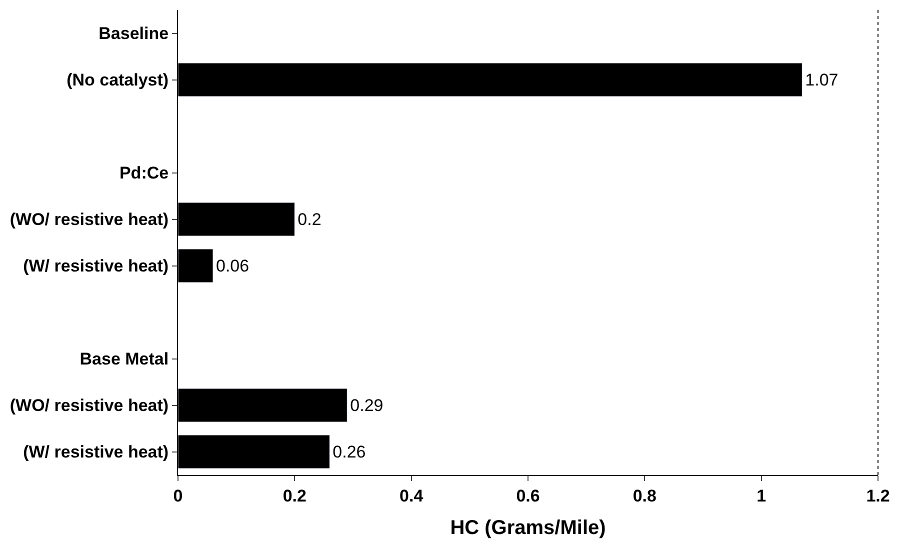  Describe the element at coordinates (821, 80) in the screenshot. I see `data-label: 1.07` at that location.